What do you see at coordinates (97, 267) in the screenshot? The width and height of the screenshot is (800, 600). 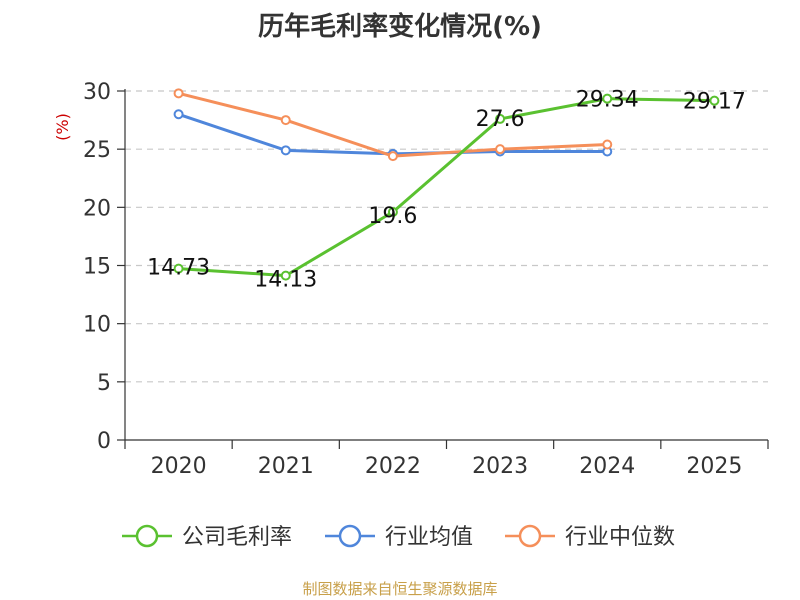 I see `y-tick-label: 15` at bounding box center [97, 267].